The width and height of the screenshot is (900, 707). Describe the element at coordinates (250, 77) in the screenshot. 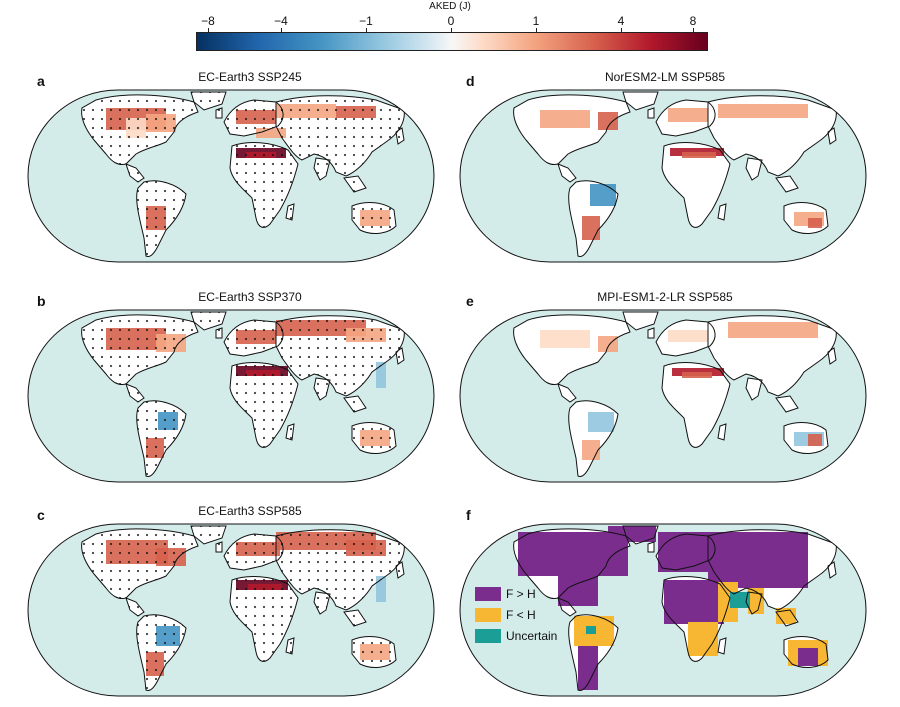

I see `panel-title-a: EC-Earth3 SSP245` at that location.